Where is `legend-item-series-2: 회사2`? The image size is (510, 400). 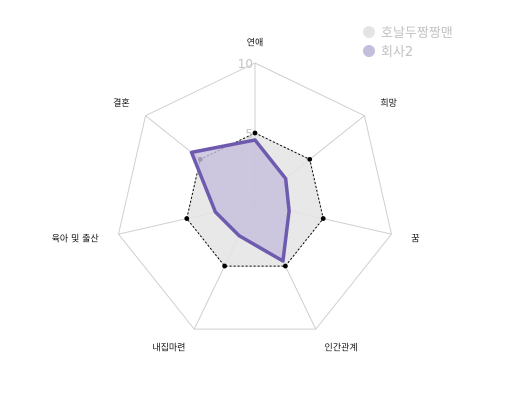 legend-item-series-2: 회사2 is located at coordinates (408, 50).